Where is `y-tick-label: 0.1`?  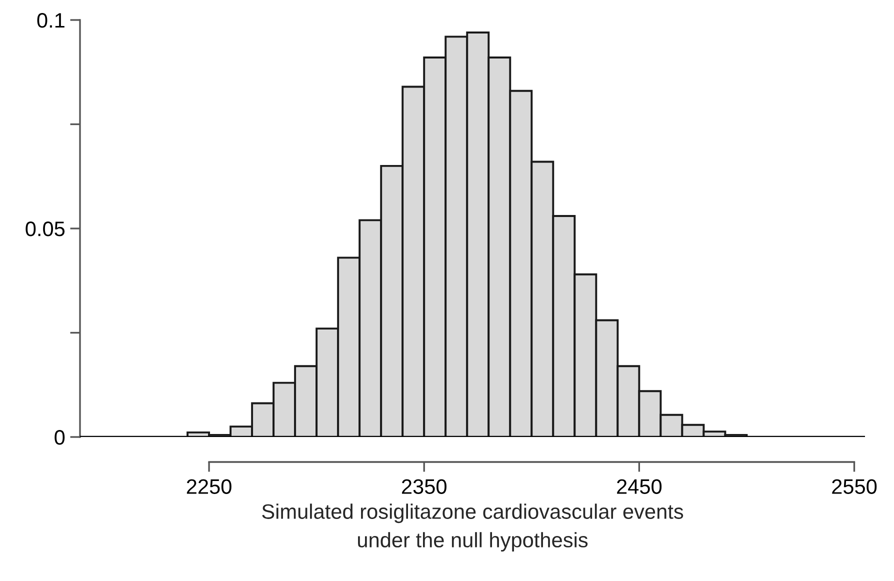 y-tick-label: 0.1 is located at coordinates (50, 20).